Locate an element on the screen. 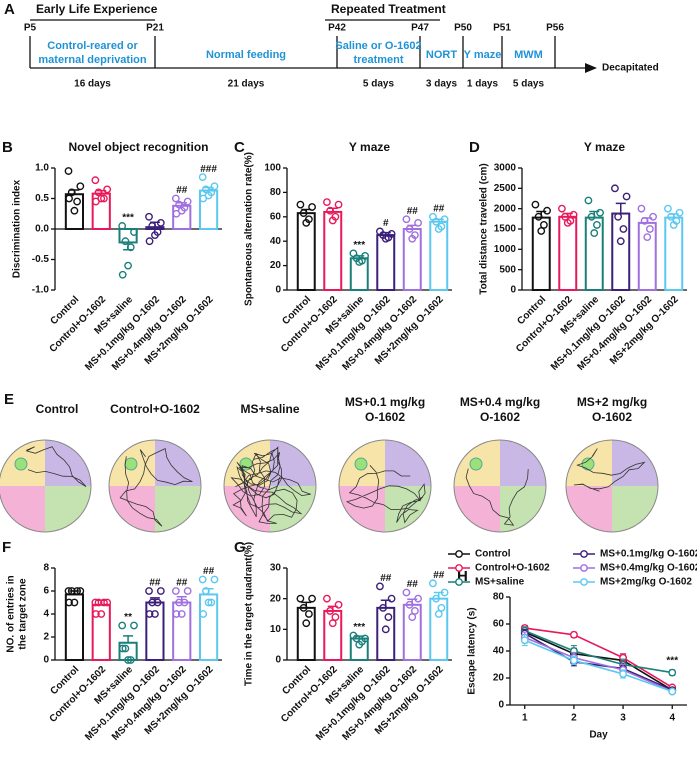 This screenshot has width=697, height=762. y-tick-label: 1000 is located at coordinates (505, 249).